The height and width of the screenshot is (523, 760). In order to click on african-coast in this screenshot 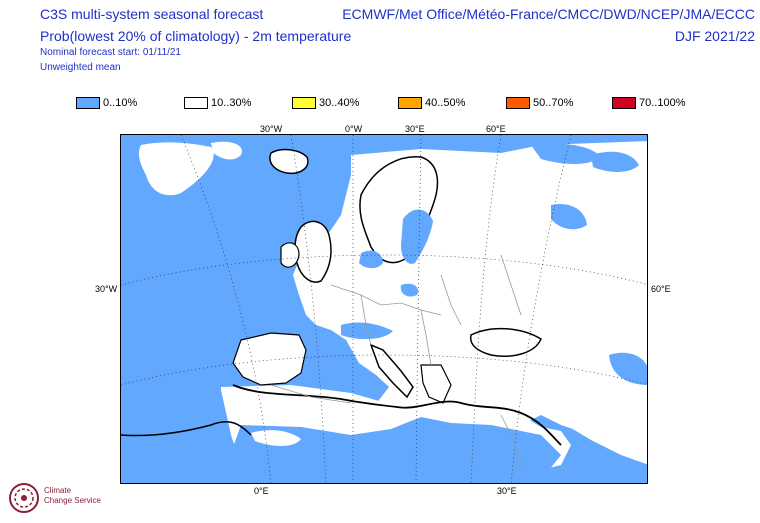, I will do `click(186, 429)`.